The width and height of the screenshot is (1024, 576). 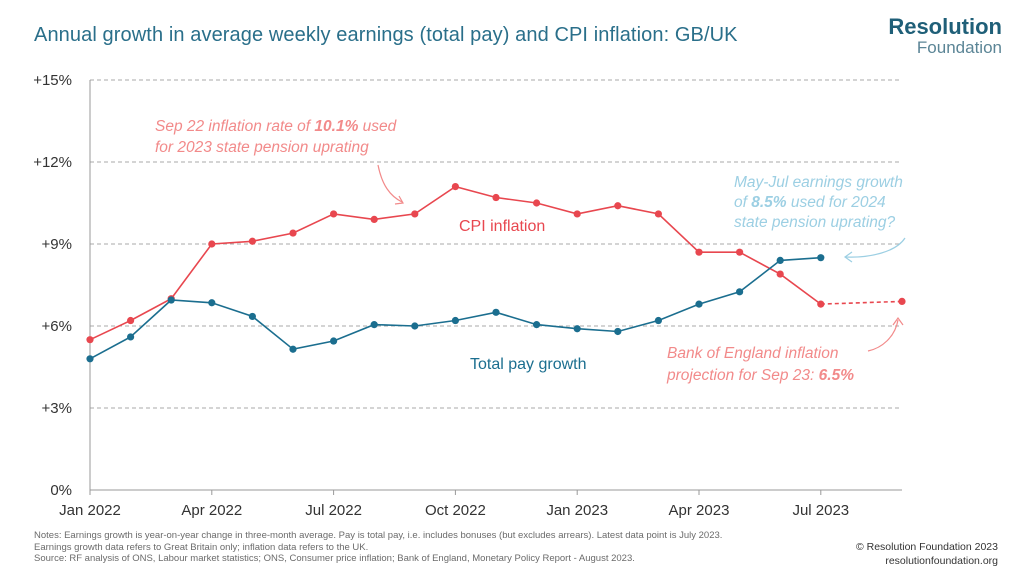 What do you see at coordinates (61, 490) in the screenshot?
I see `y-tick-label: 0%` at bounding box center [61, 490].